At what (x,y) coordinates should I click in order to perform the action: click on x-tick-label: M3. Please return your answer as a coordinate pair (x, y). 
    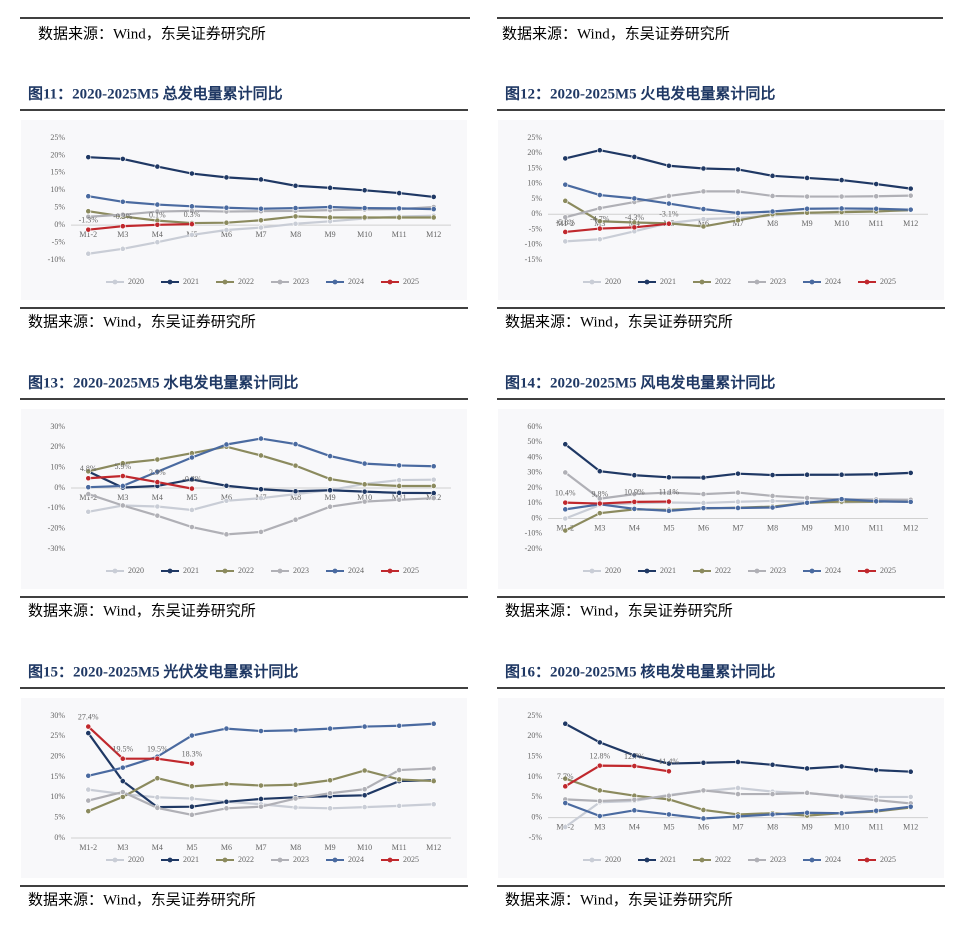
    Looking at the image, I should click on (122, 234).